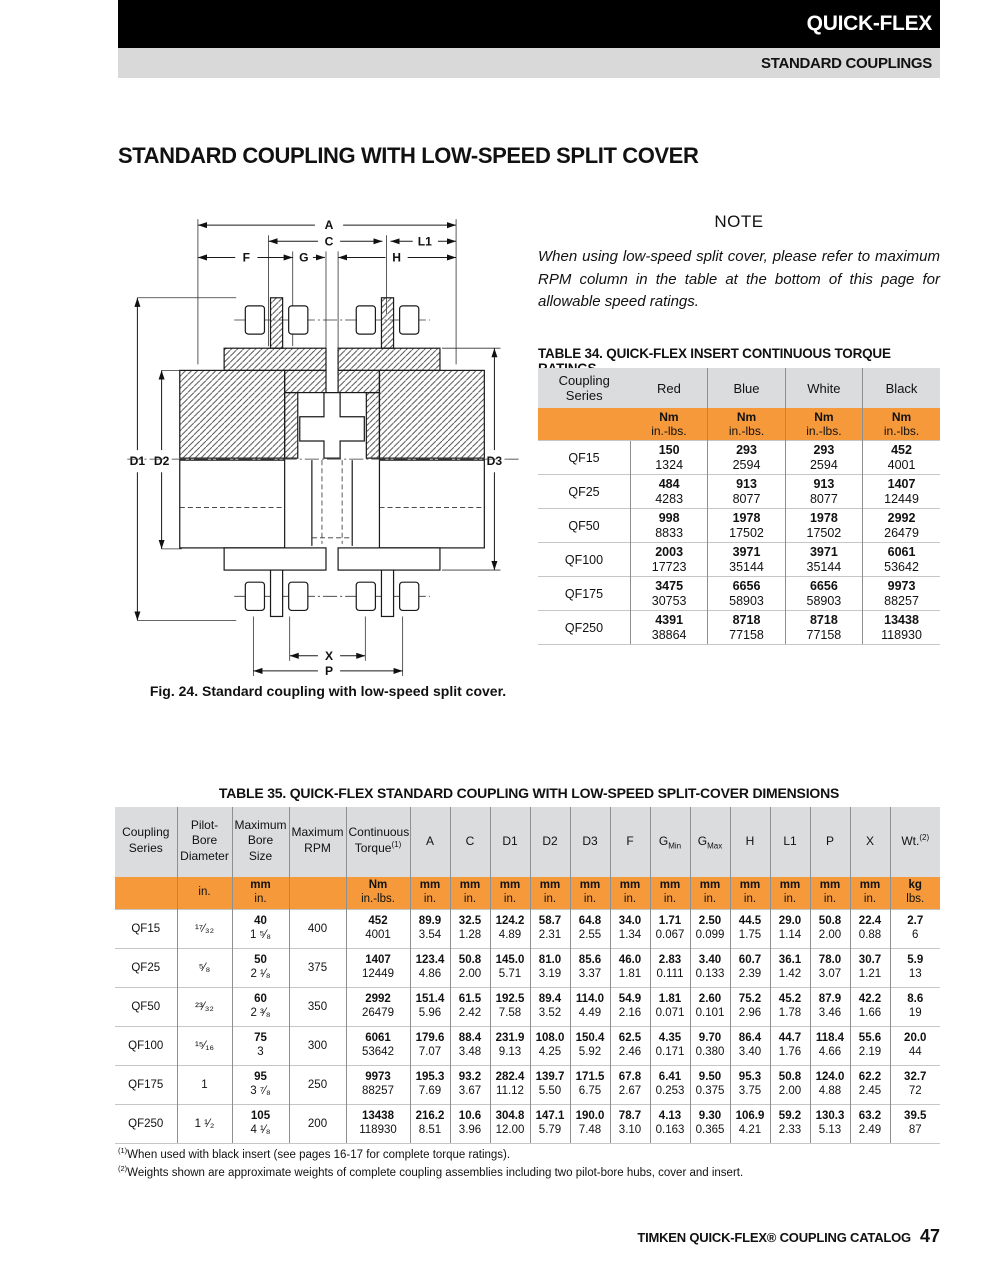 Image resolution: width=1000 pixels, height=1280 pixels. I want to click on pilot-bore-cell: ⁵⁄₈, so click(204, 968).